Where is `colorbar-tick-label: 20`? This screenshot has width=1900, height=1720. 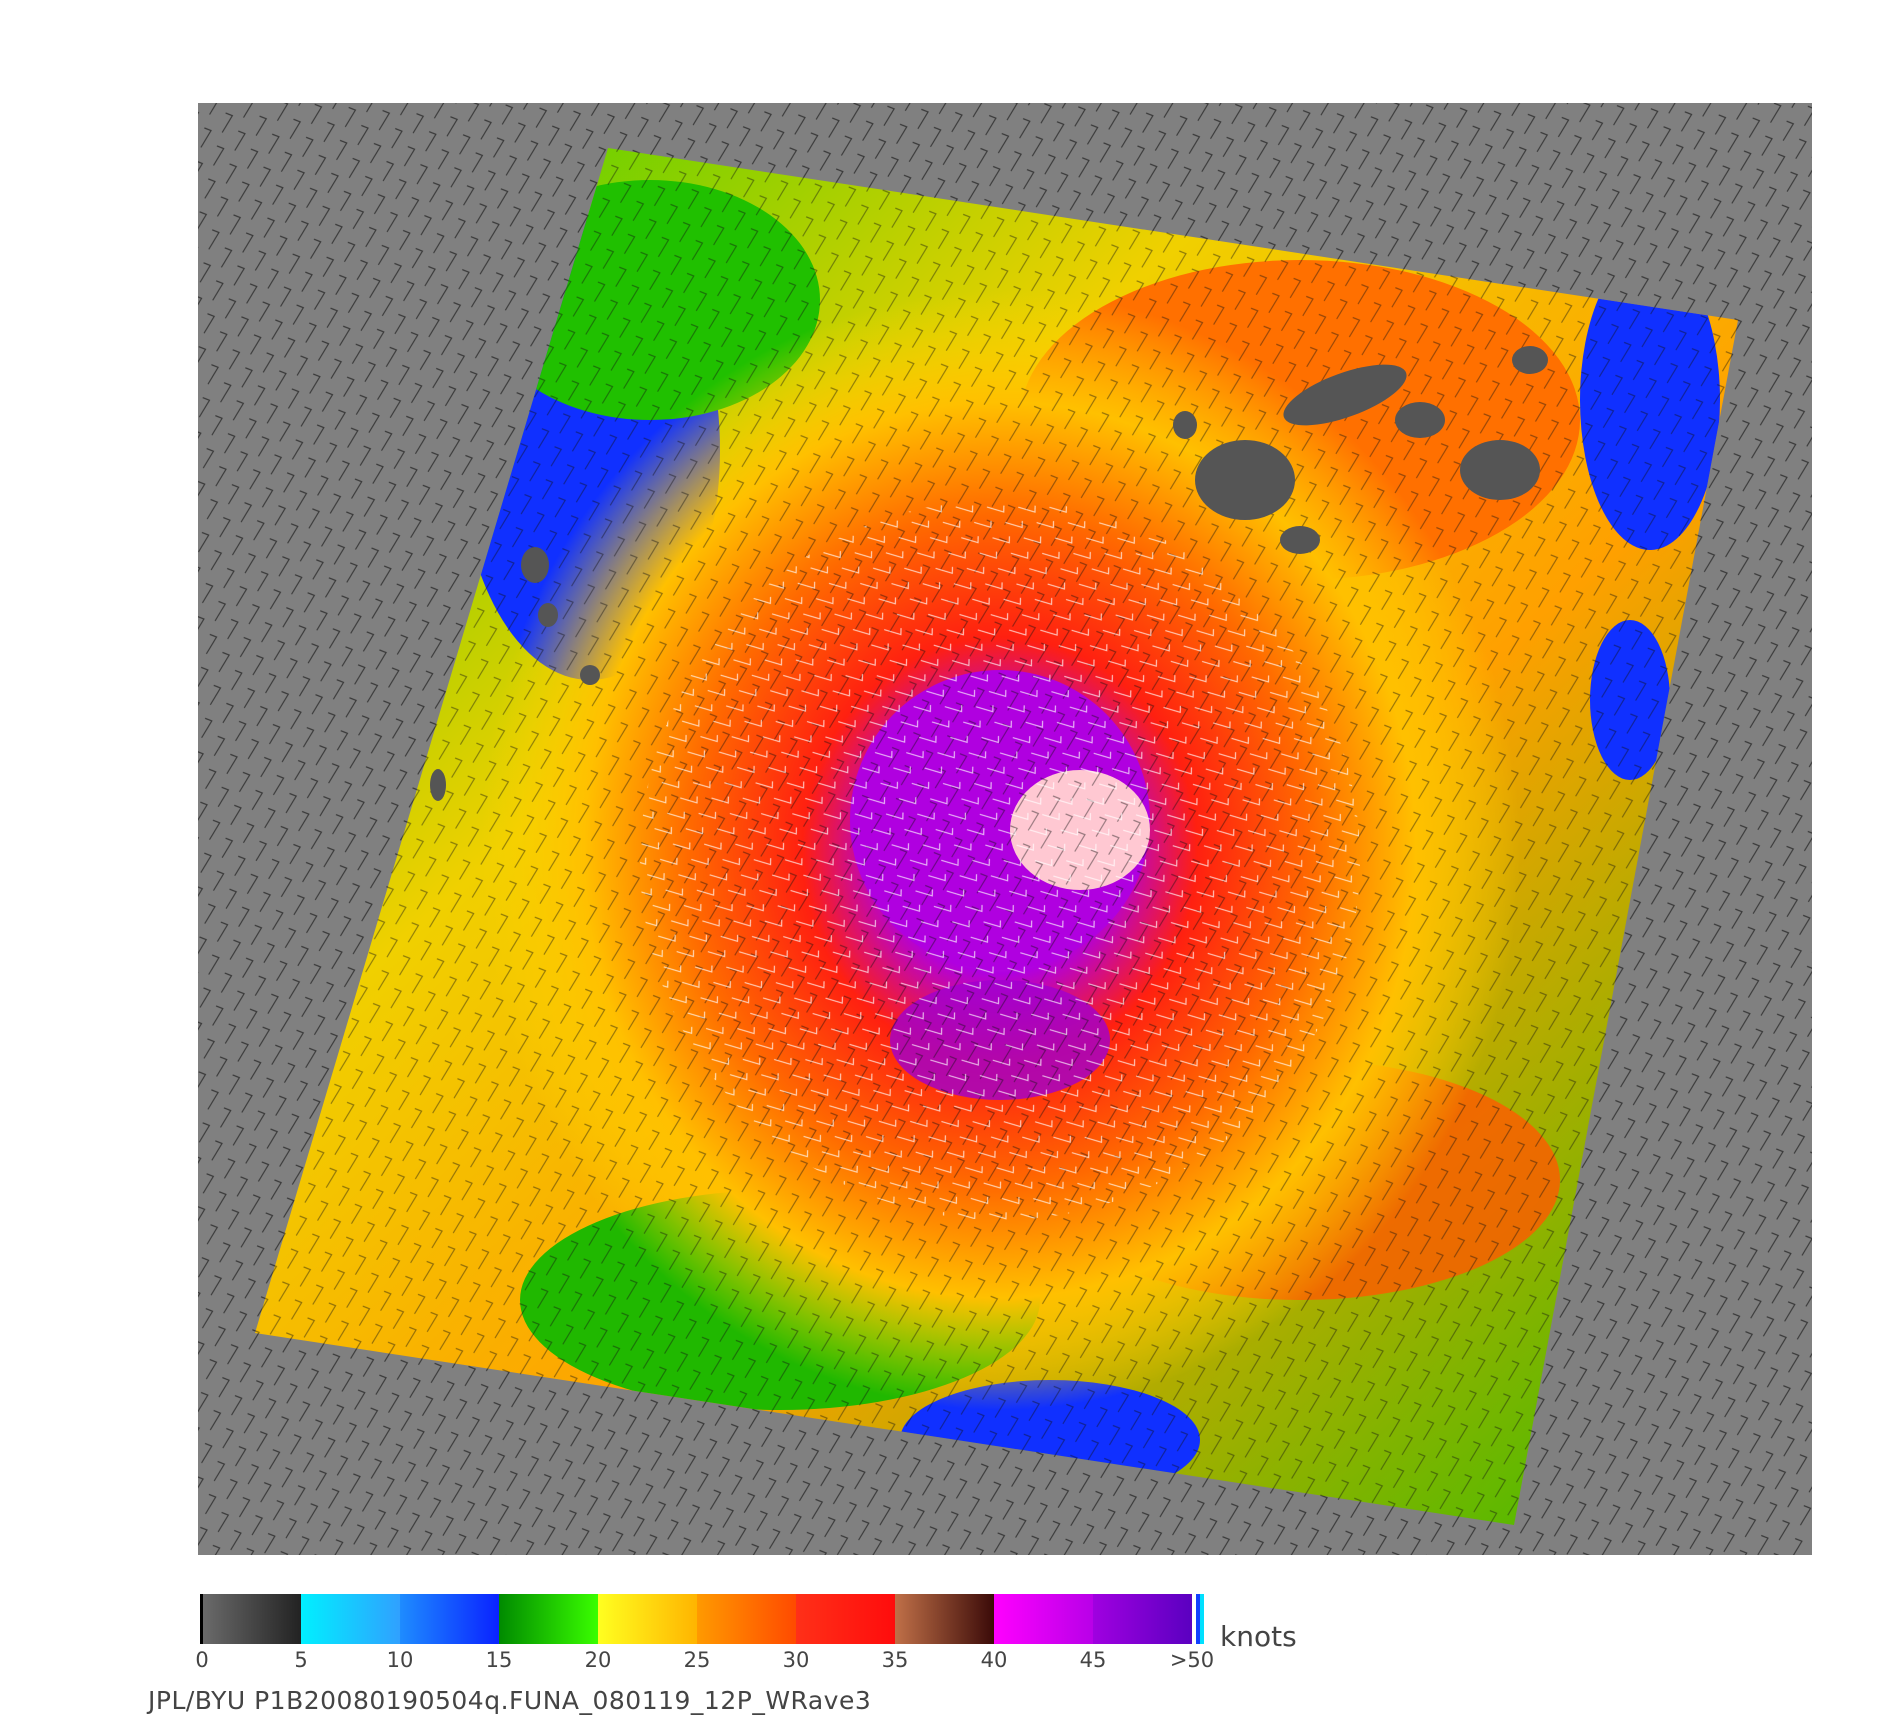 colorbar-tick-label: 20 is located at coordinates (598, 1660).